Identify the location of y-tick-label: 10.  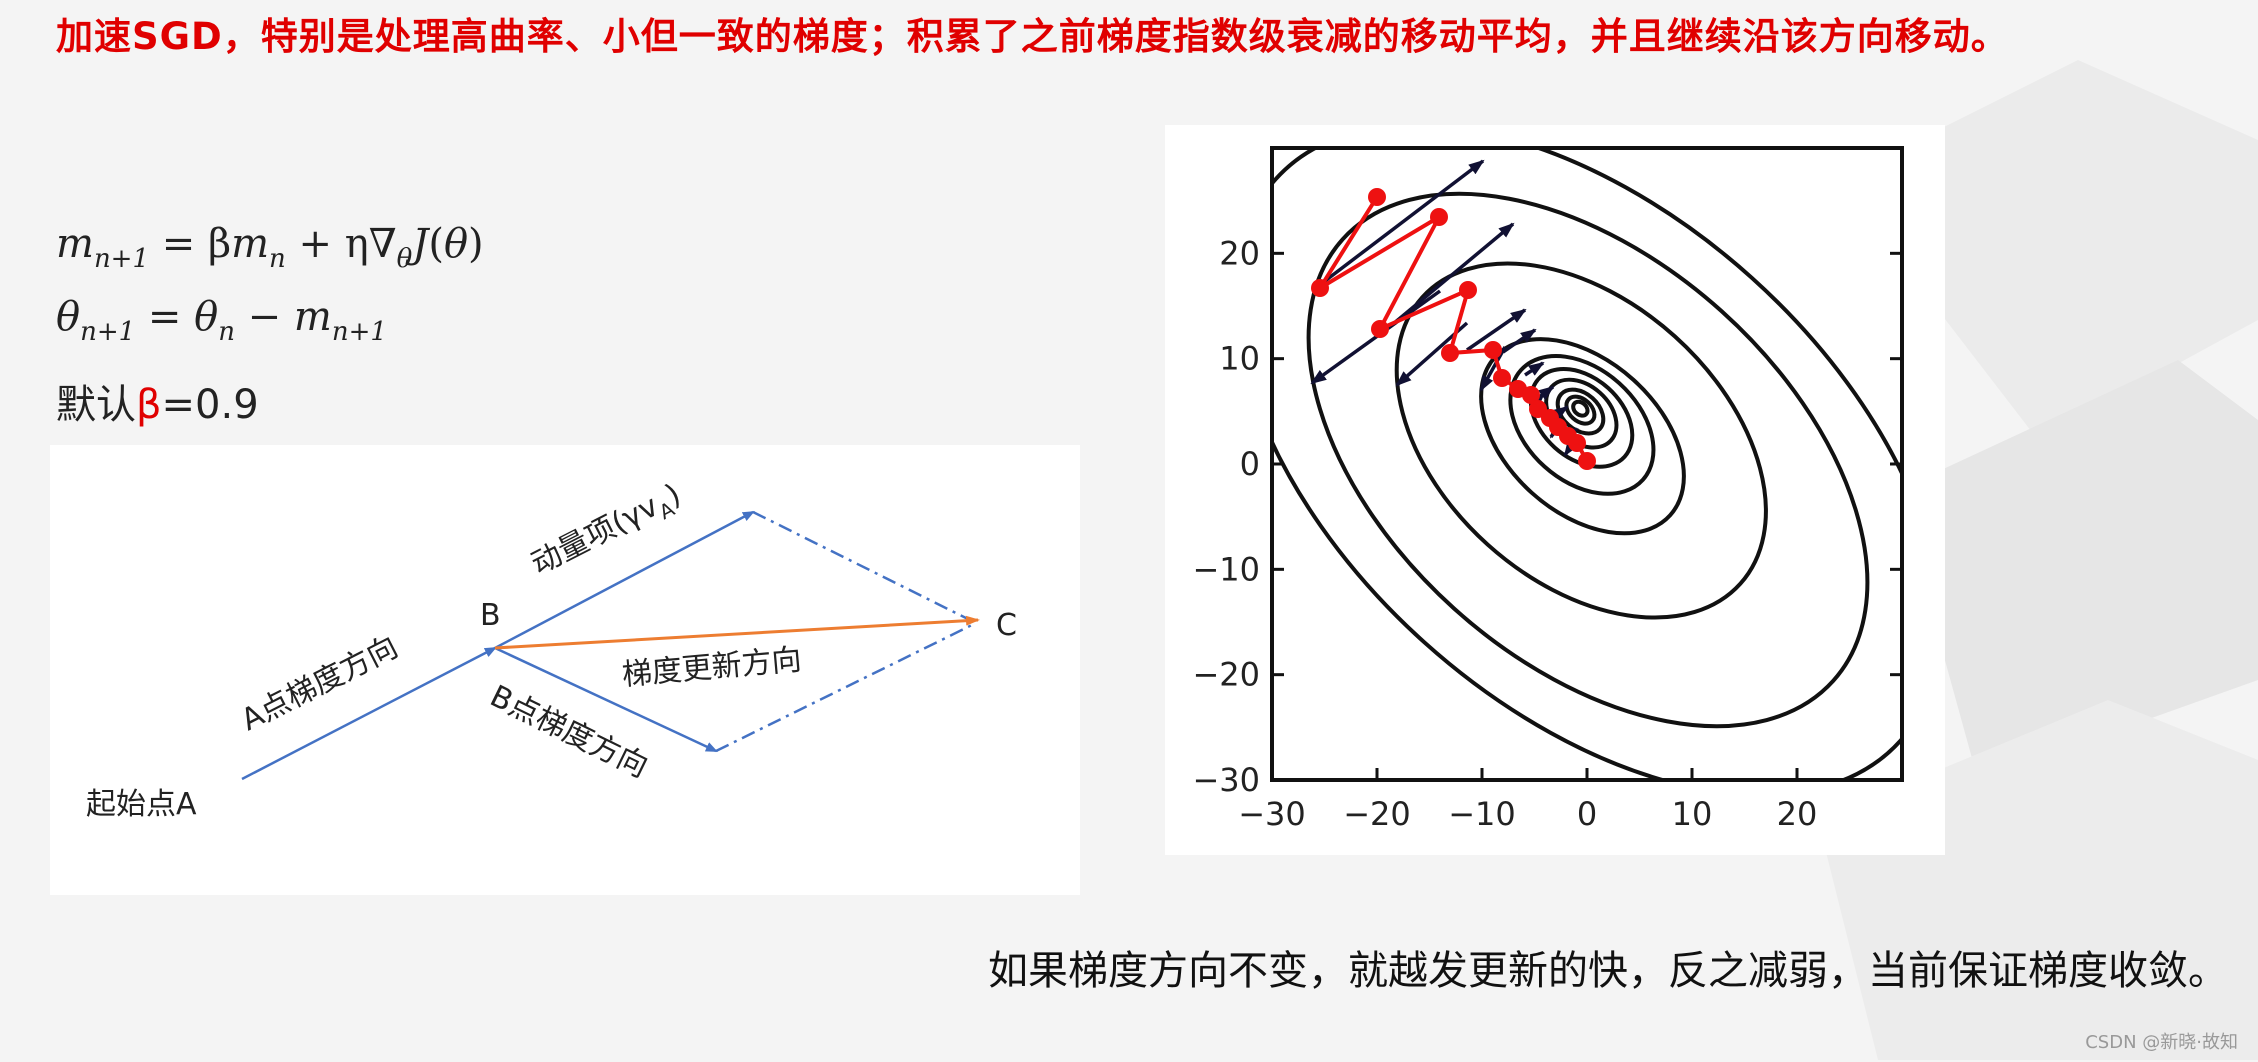
(1239, 359).